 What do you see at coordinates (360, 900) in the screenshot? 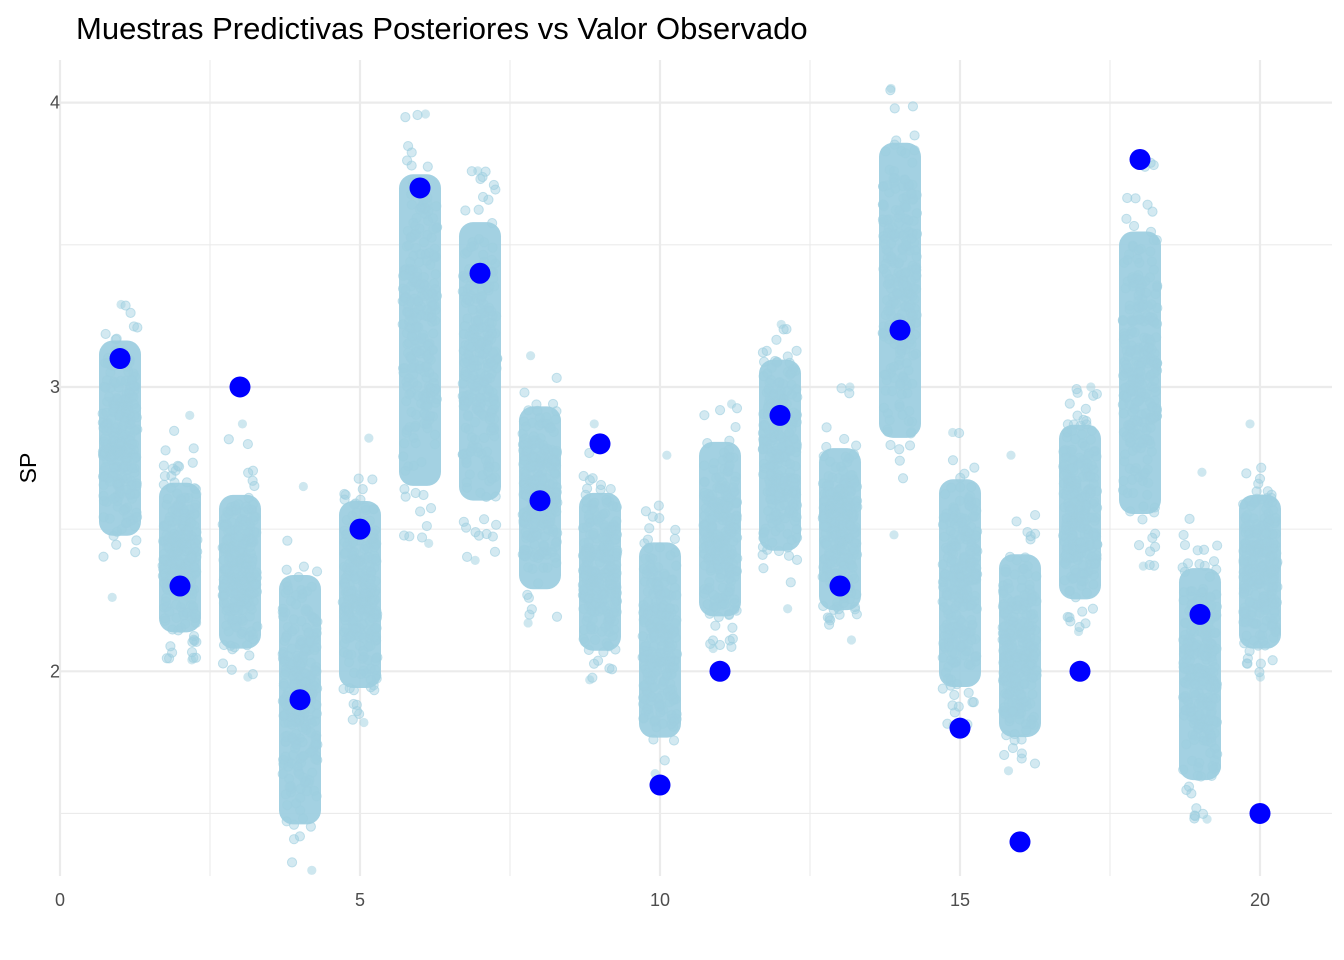
I see `x-tick-label: 5` at bounding box center [360, 900].